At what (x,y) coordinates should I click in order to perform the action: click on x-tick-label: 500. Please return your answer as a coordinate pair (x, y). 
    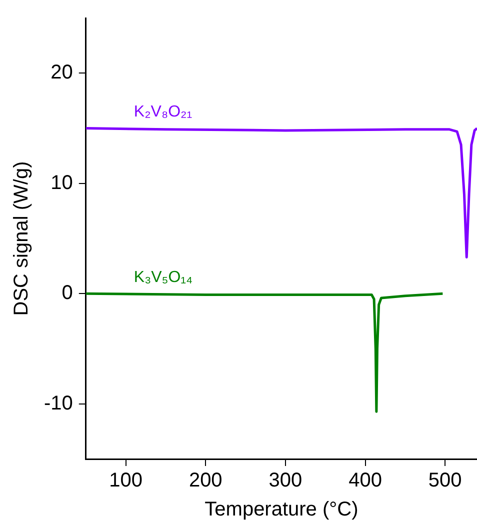
    Looking at the image, I should click on (445, 481).